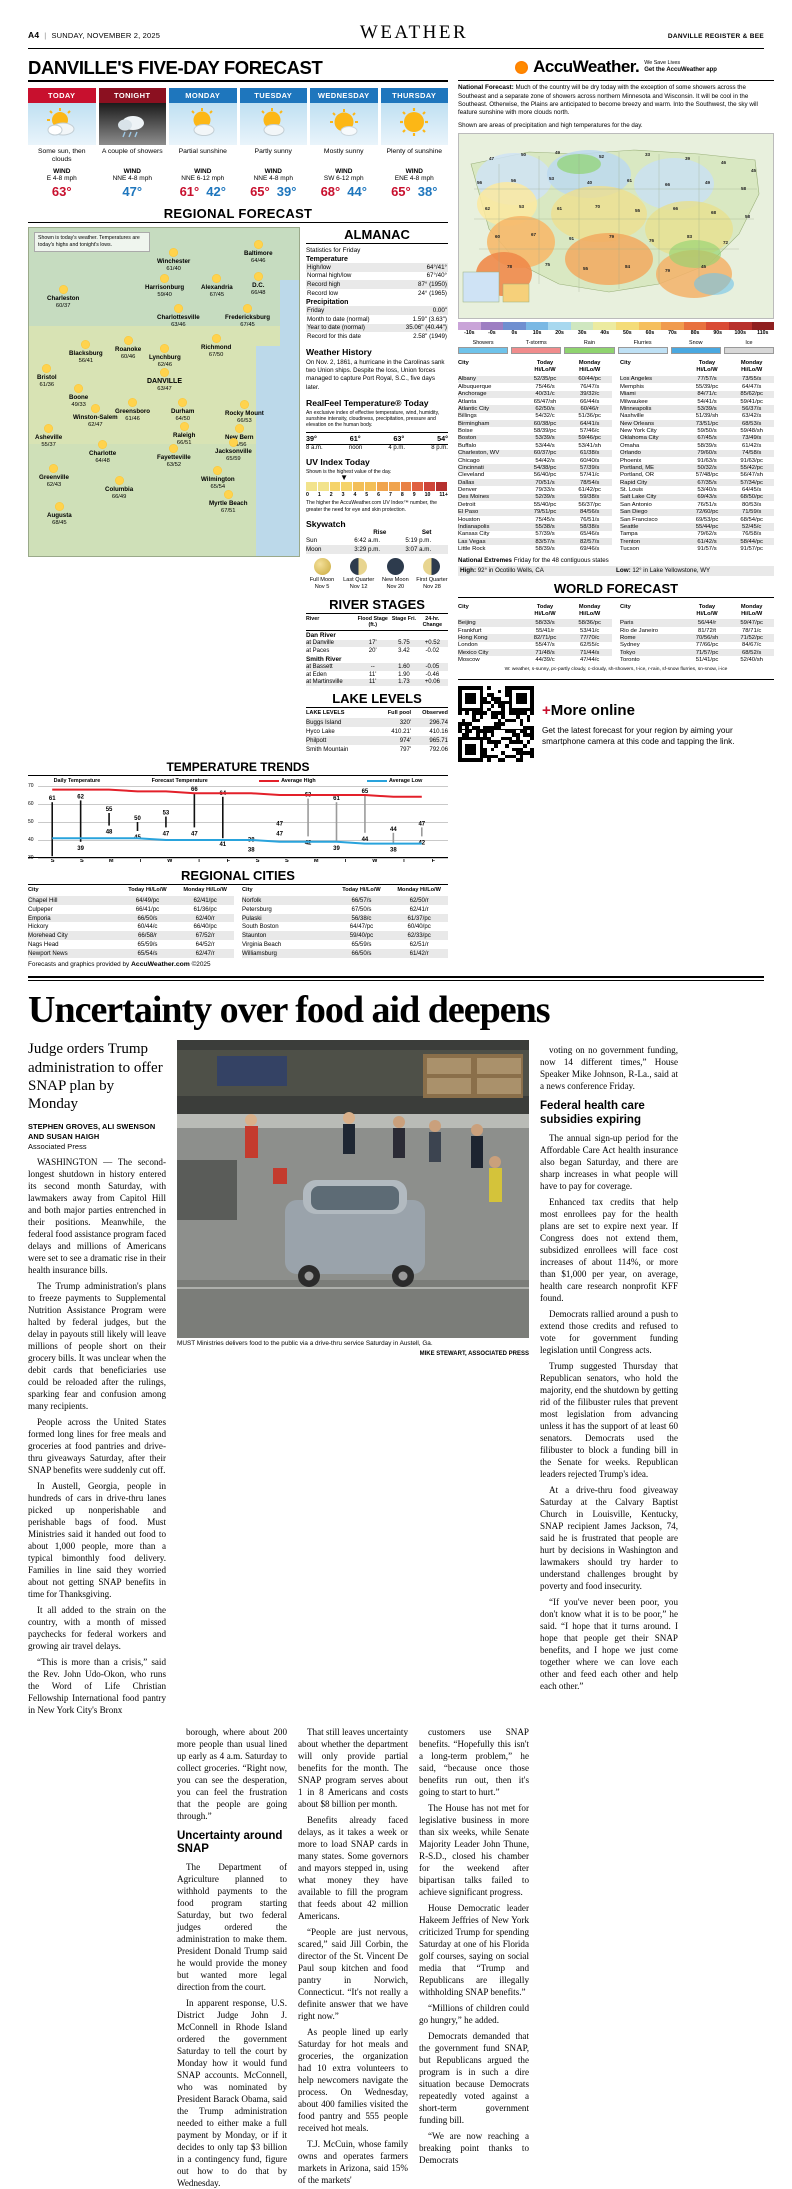 The height and width of the screenshot is (2189, 792). I want to click on temperature-trends-title: TEMPERATURE TRENDS, so click(238, 768).